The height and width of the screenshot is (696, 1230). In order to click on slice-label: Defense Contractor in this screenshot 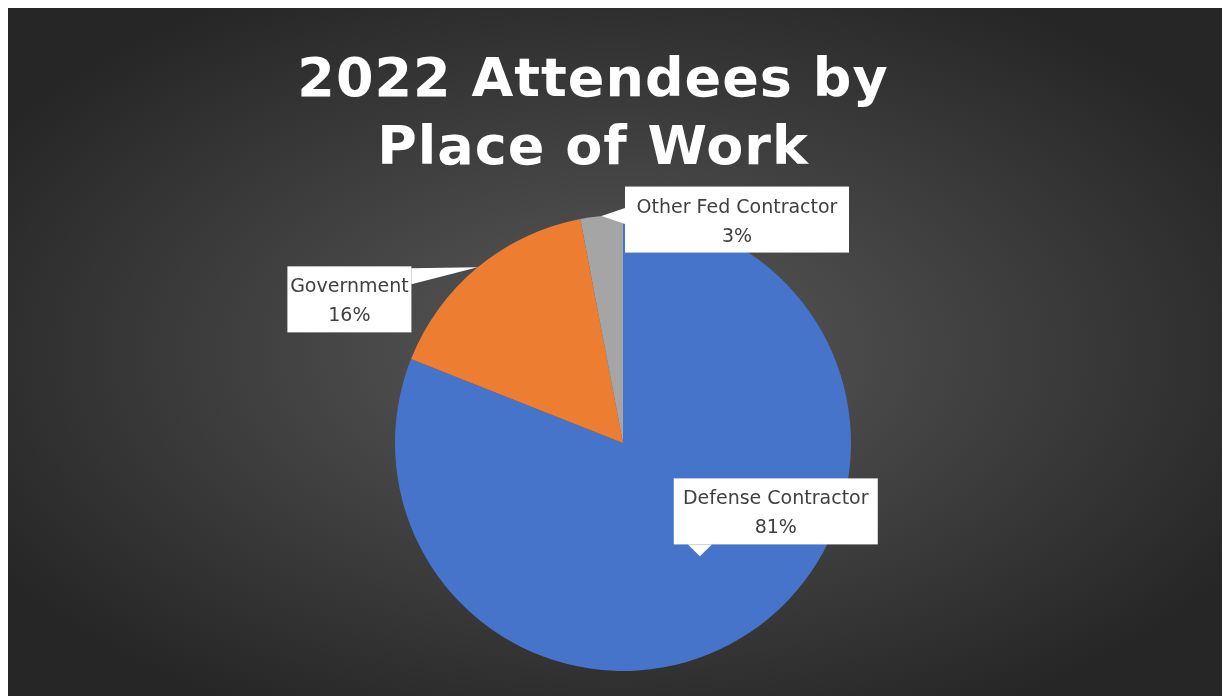, I will do `click(775, 497)`.